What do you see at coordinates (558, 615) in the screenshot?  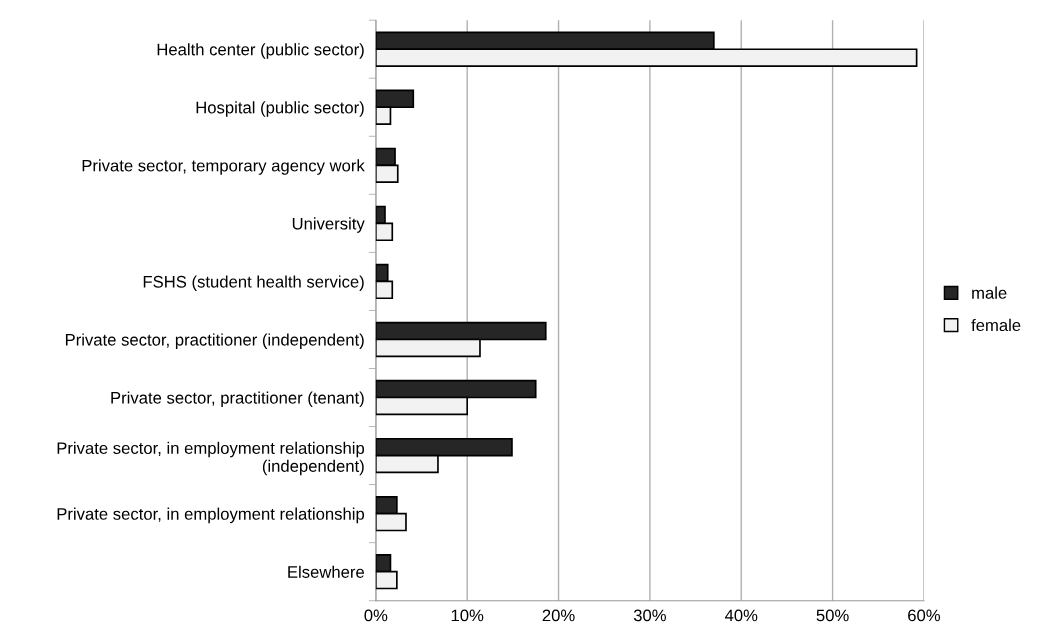 I see `x-tick-label: 20%` at bounding box center [558, 615].